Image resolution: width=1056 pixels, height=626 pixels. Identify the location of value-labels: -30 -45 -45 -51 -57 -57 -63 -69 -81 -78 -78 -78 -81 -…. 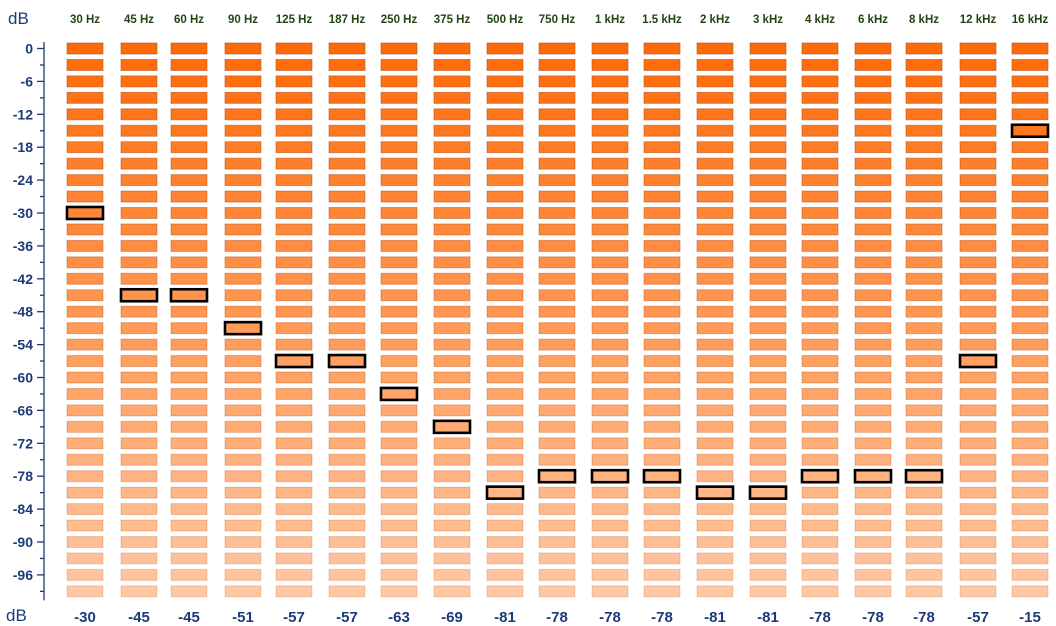
(557, 617).